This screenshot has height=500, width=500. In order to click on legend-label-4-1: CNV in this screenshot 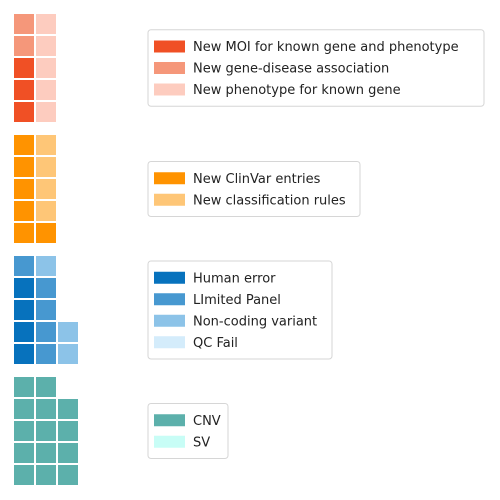, I will do `click(207, 421)`.